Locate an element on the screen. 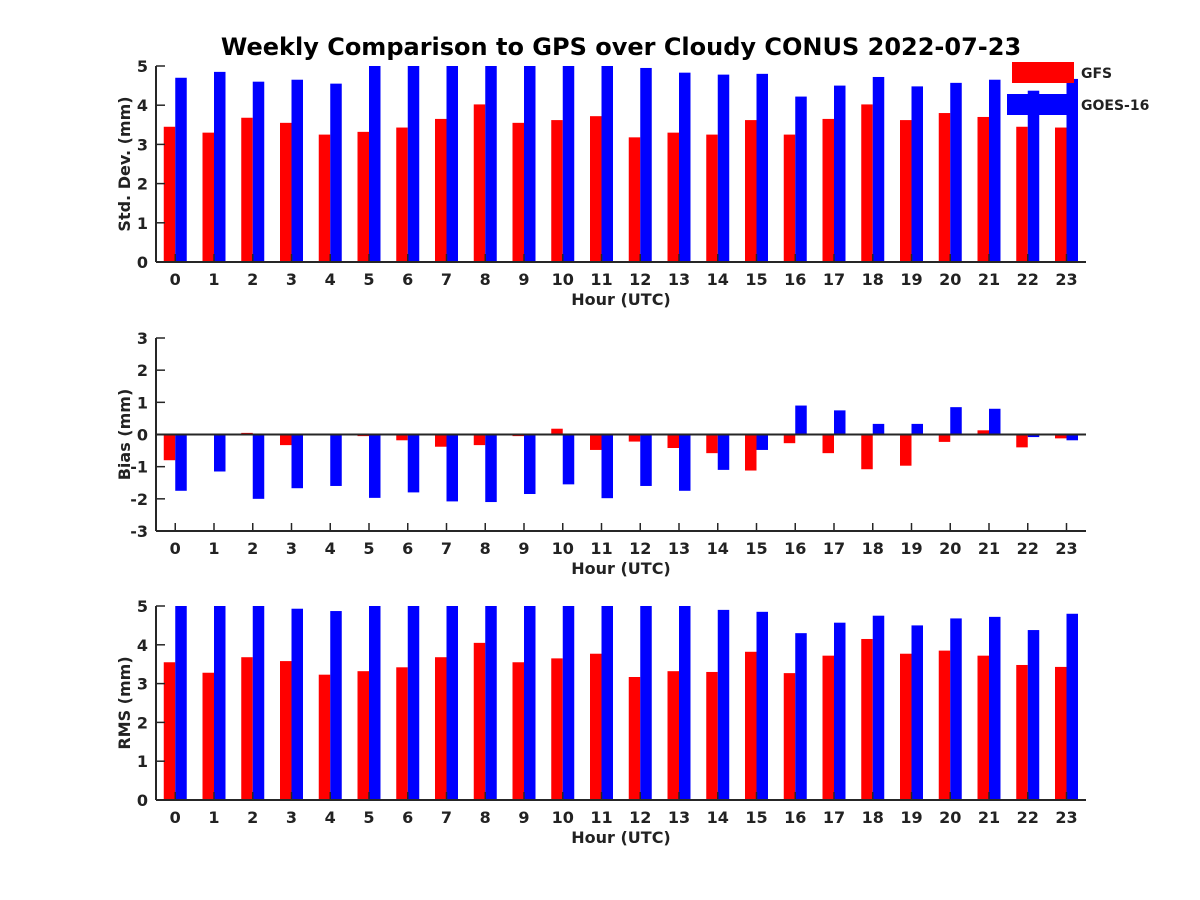  x-tick-label: 17 is located at coordinates (834, 817).